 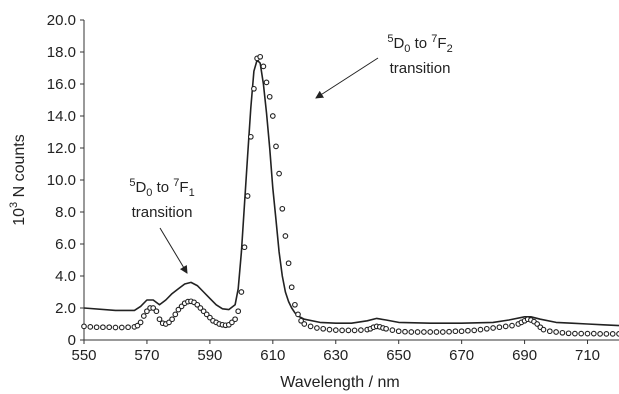 What do you see at coordinates (192, 193) in the screenshot?
I see `annotation-title-part: 1` at bounding box center [192, 193].